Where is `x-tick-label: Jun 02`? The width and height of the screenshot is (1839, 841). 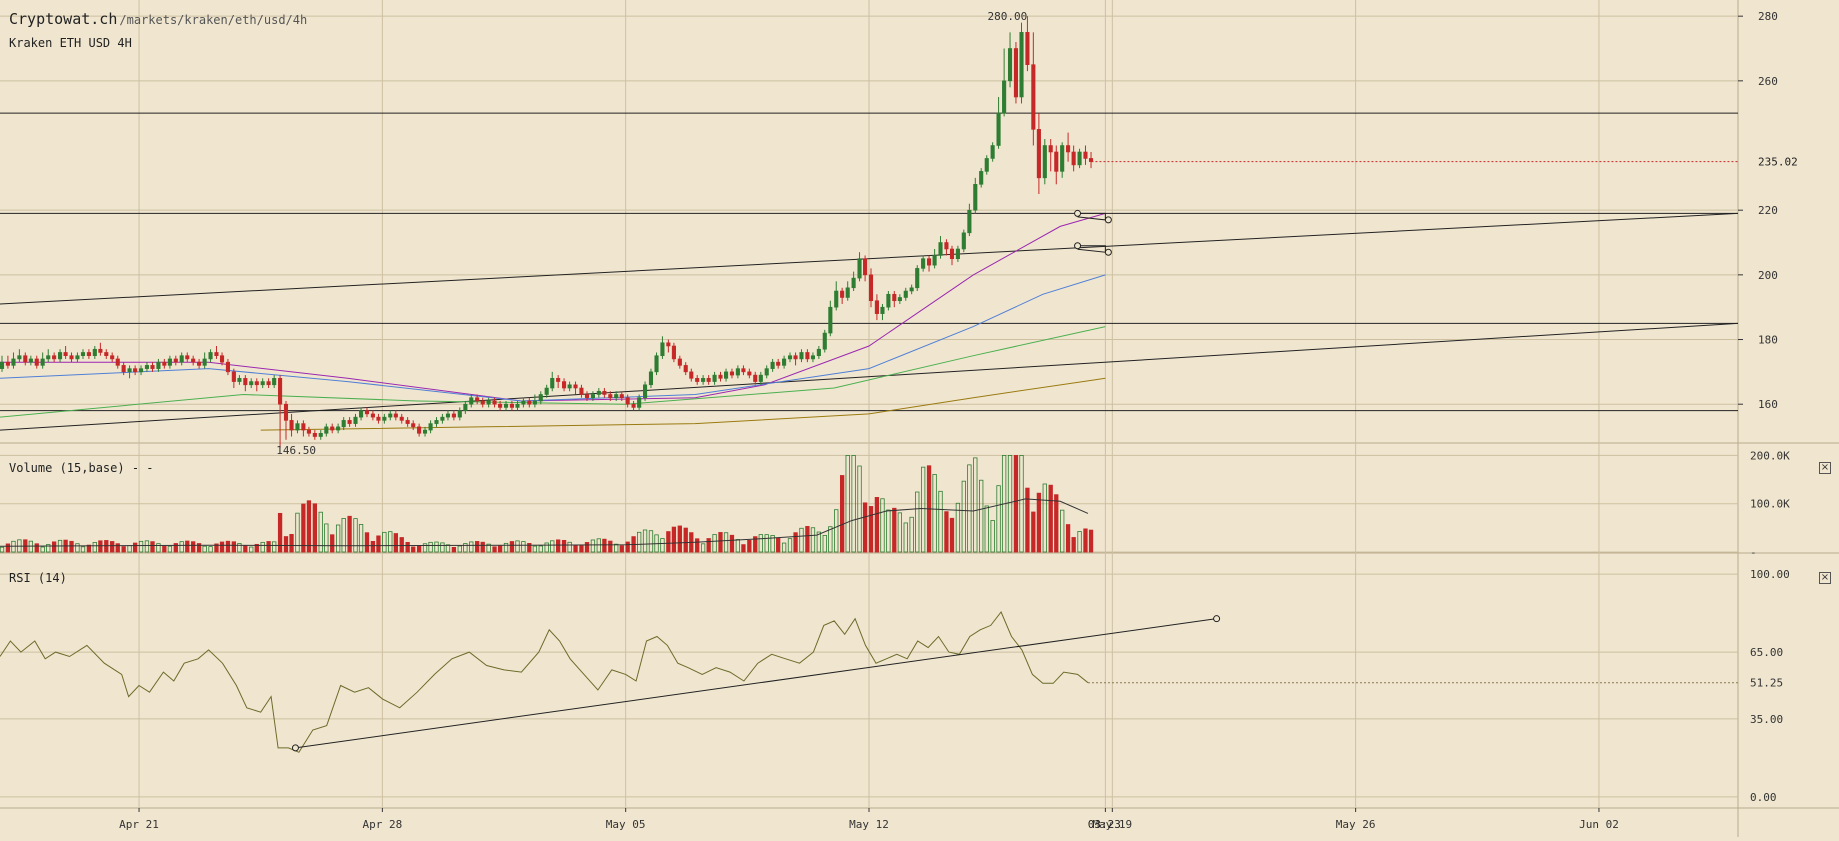 x-tick-label: Jun 02 is located at coordinates (1599, 824).